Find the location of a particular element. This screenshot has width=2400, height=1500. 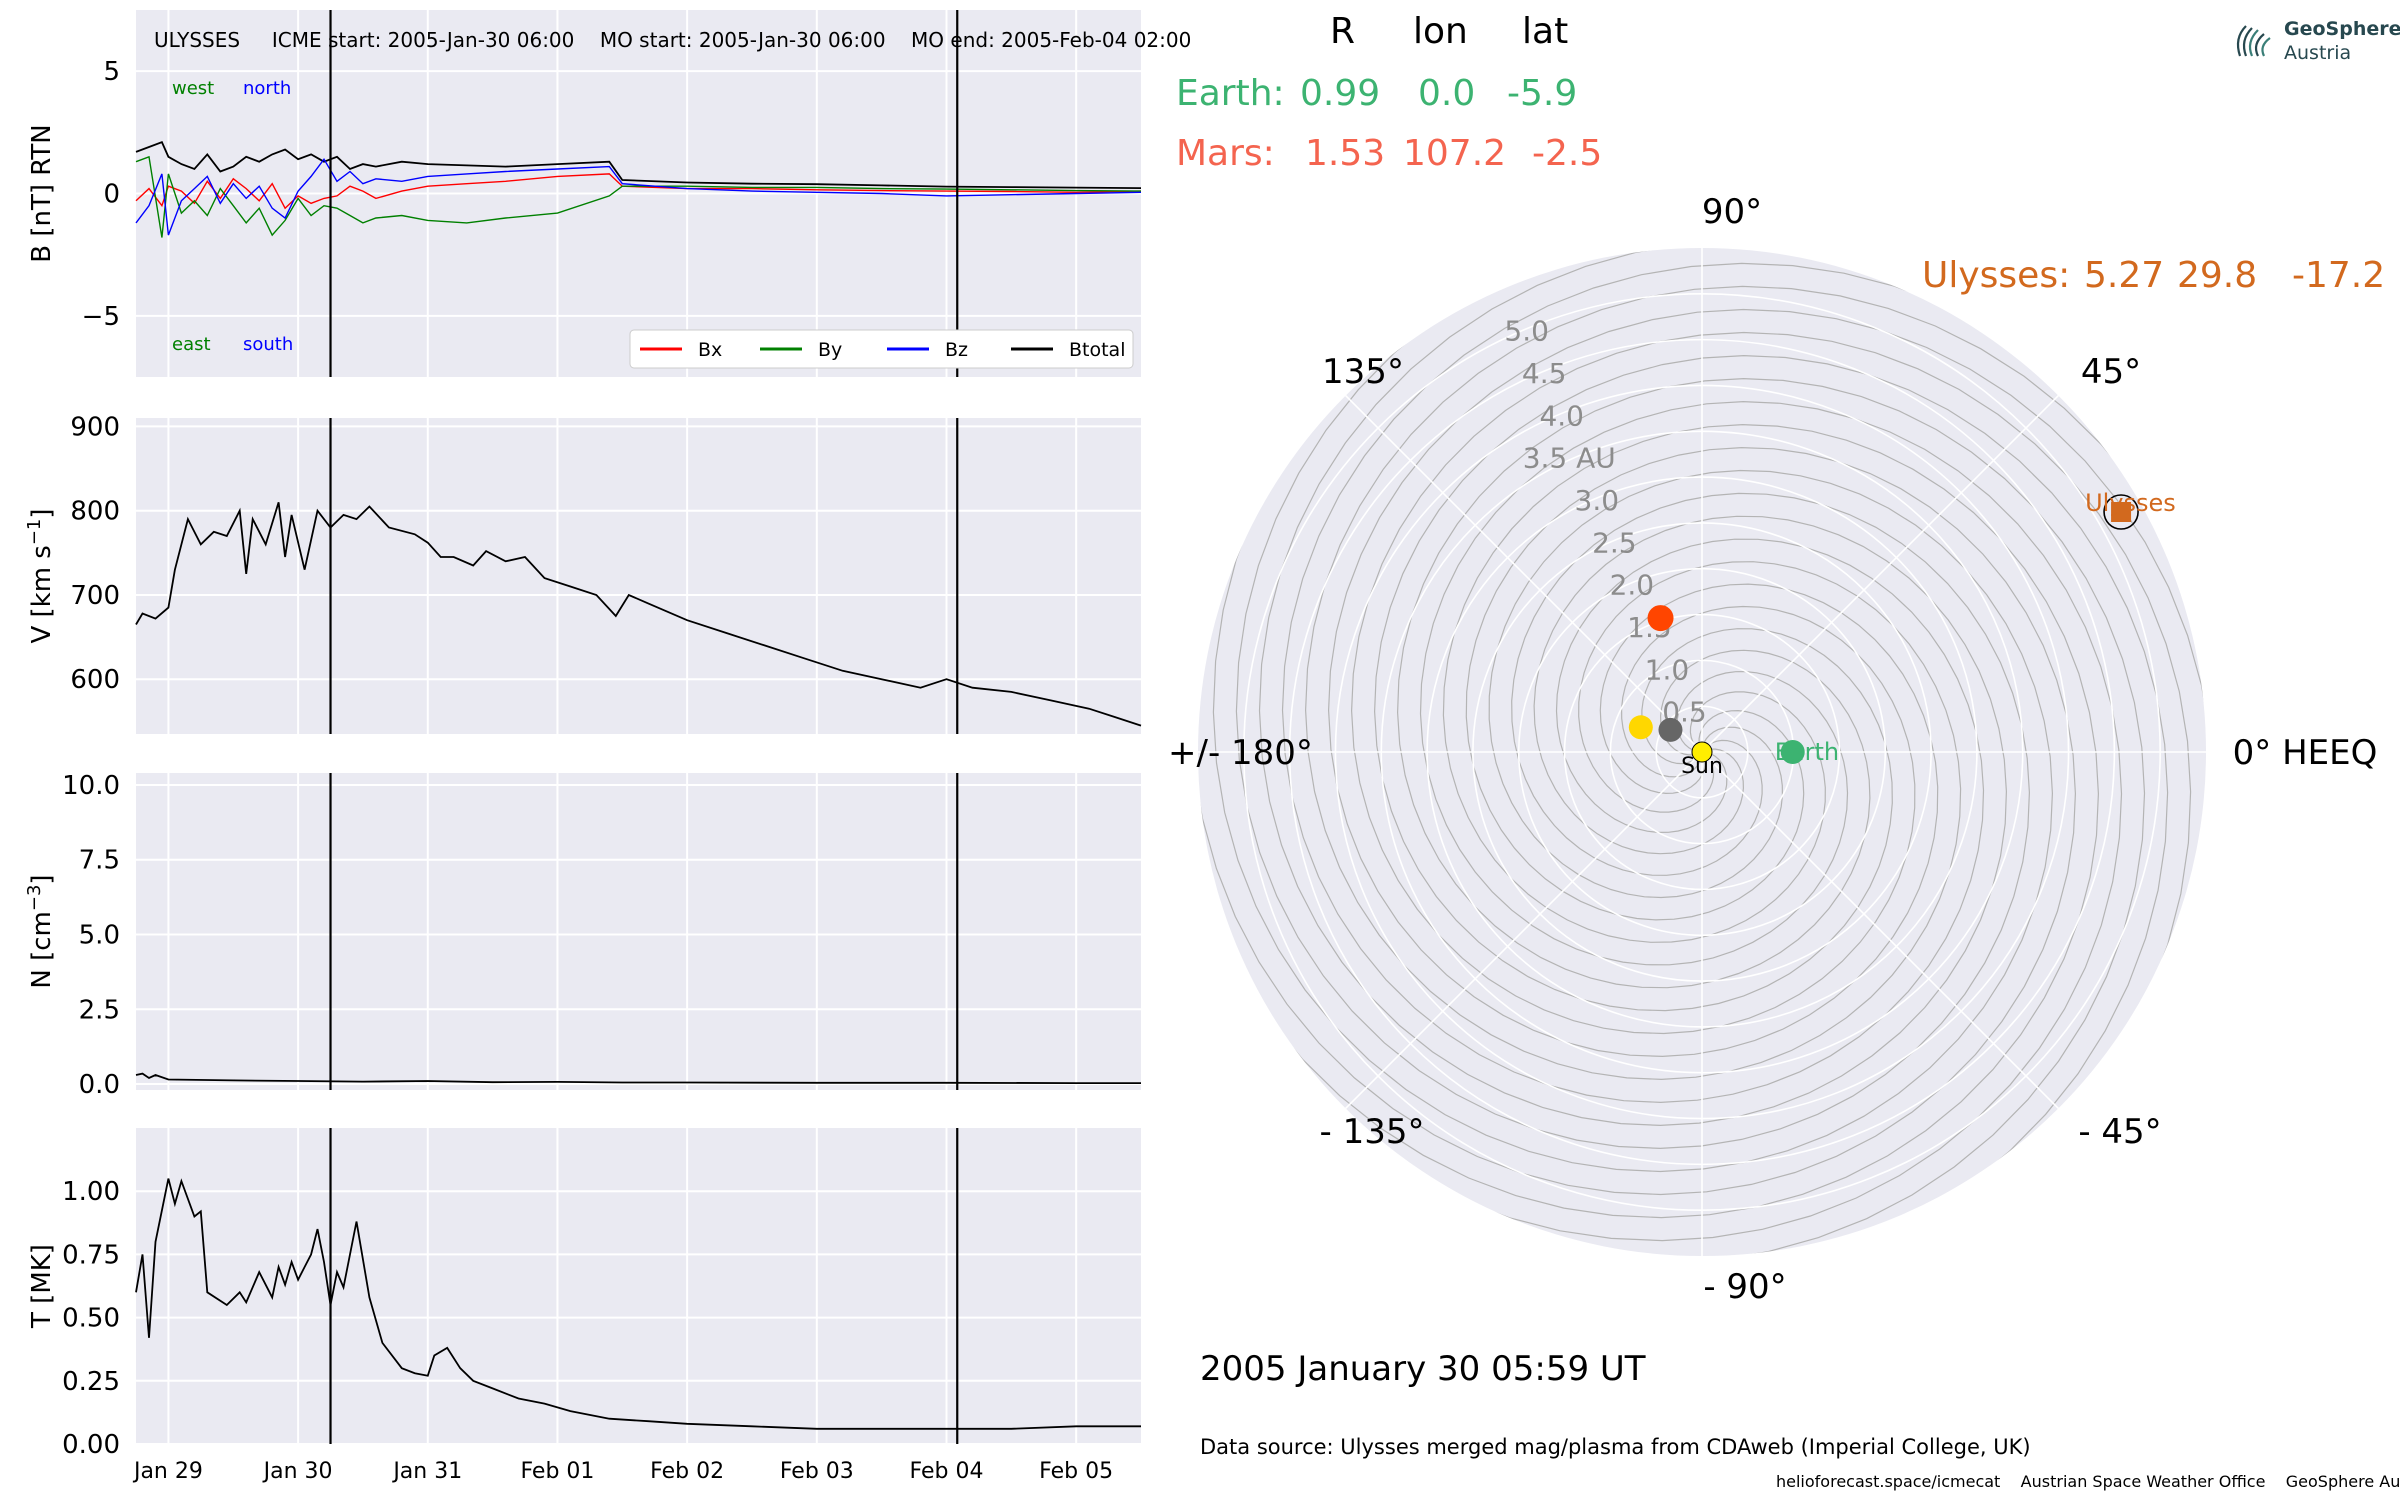

y-tick-label: 800 is located at coordinates (95, 512).